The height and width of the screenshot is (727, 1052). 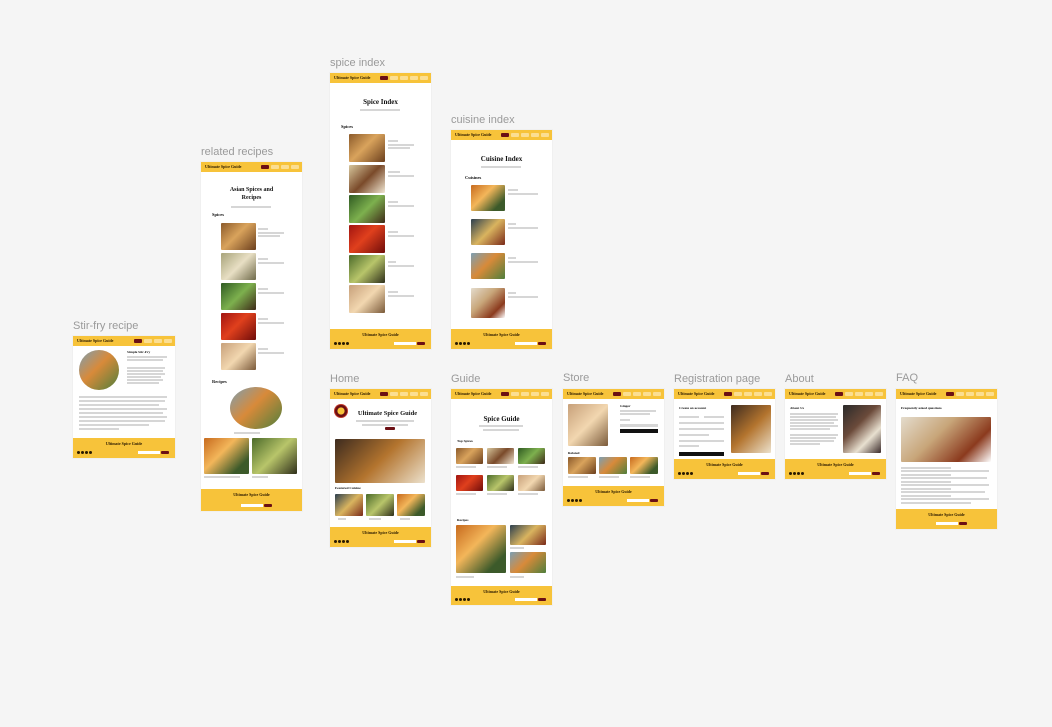 I want to click on hero-image, so click(x=380, y=461).